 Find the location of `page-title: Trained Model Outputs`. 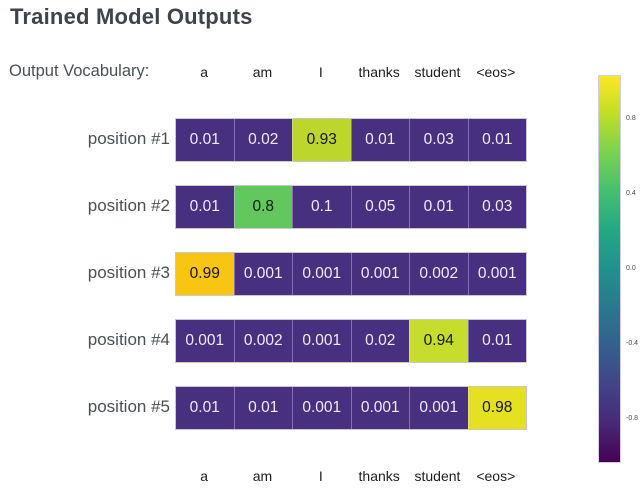

page-title: Trained Model Outputs is located at coordinates (131, 16).